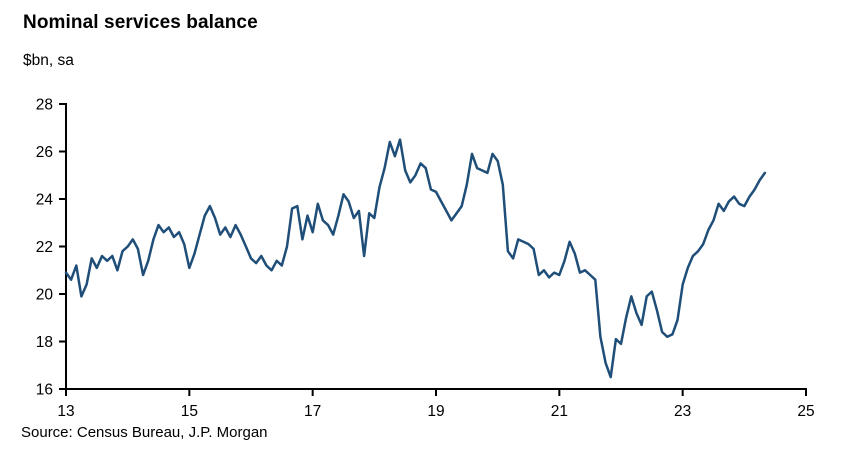 This screenshot has width=852, height=460. Describe the element at coordinates (44, 247) in the screenshot. I see `y-tick-label: 22` at that location.